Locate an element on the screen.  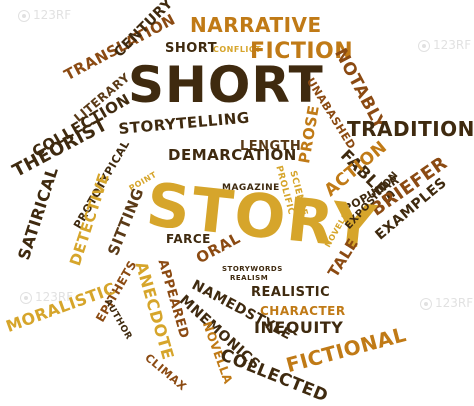
word: LENGTH is located at coordinates (271, 146).